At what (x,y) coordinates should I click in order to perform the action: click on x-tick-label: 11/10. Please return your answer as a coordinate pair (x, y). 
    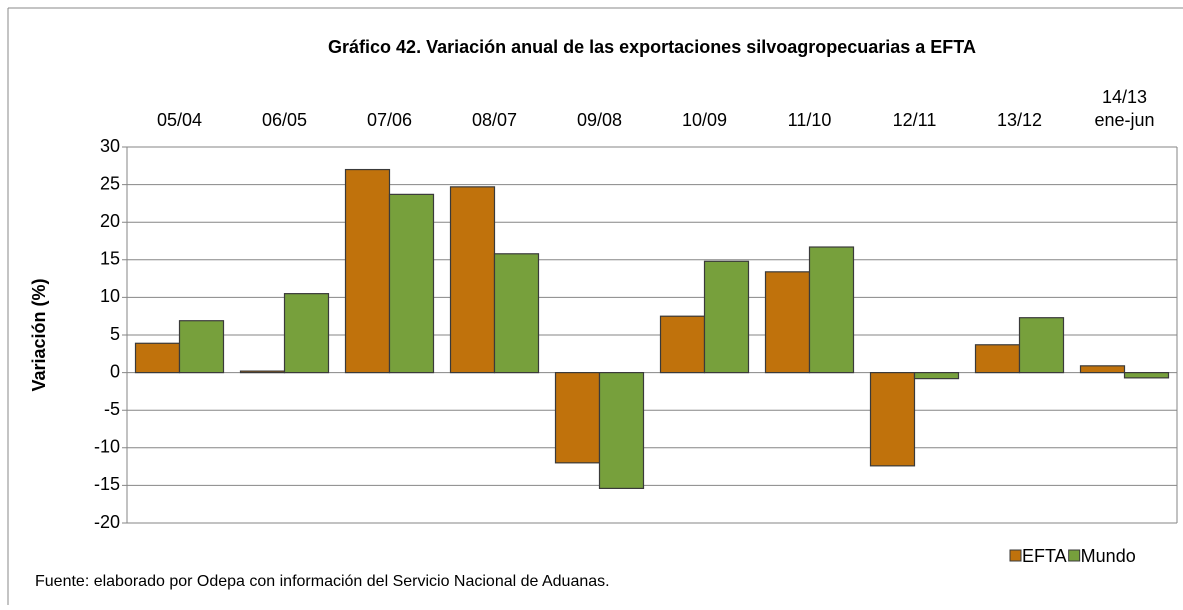
    Looking at the image, I should click on (810, 120).